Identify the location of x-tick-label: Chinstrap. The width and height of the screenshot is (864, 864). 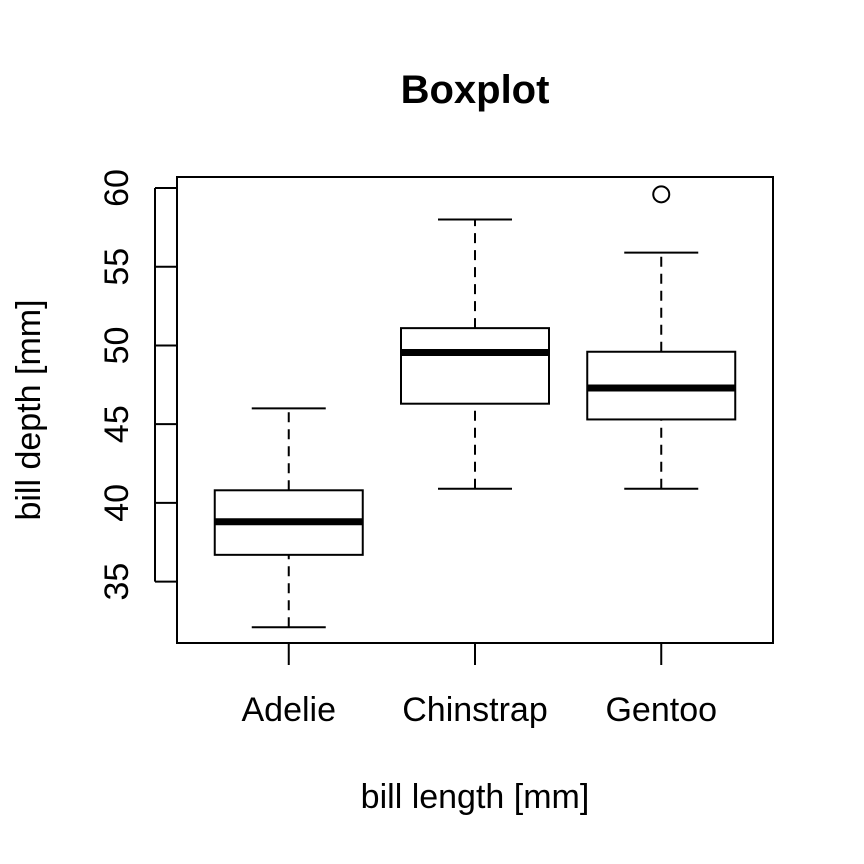
(475, 710).